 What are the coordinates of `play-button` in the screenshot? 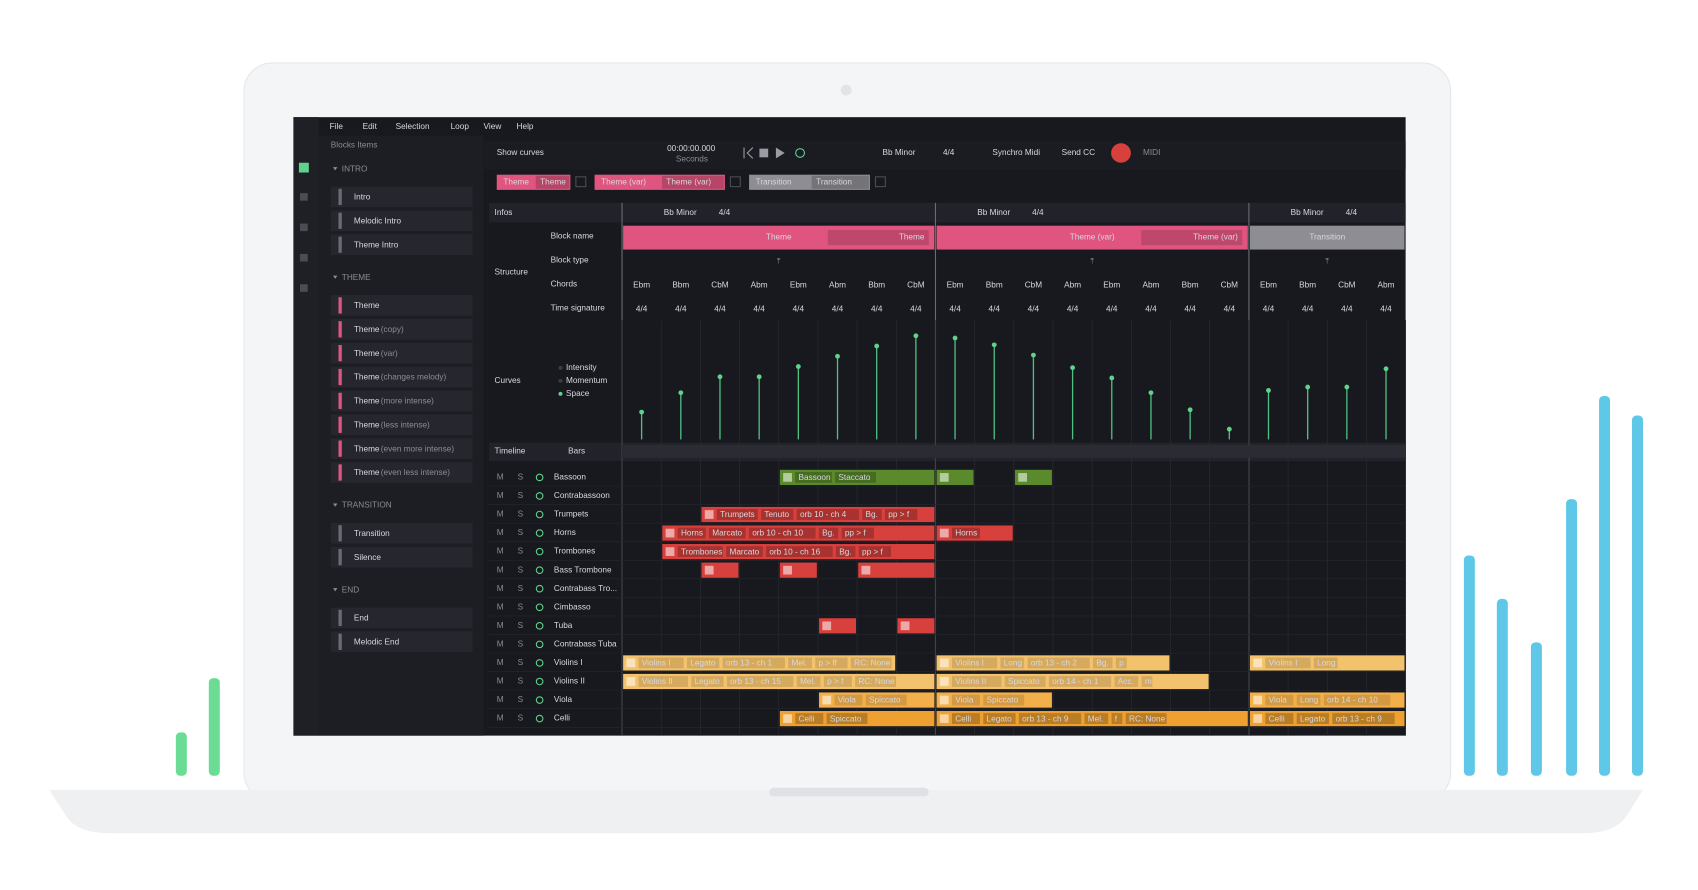 It's located at (780, 153).